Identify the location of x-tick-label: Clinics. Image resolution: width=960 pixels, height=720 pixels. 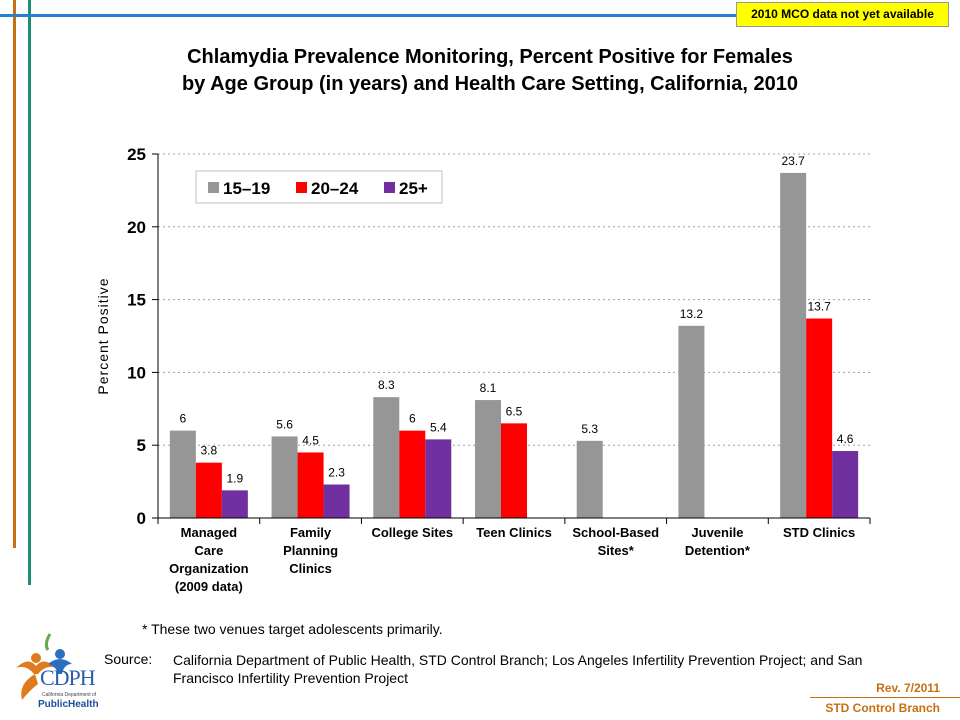
(310, 568).